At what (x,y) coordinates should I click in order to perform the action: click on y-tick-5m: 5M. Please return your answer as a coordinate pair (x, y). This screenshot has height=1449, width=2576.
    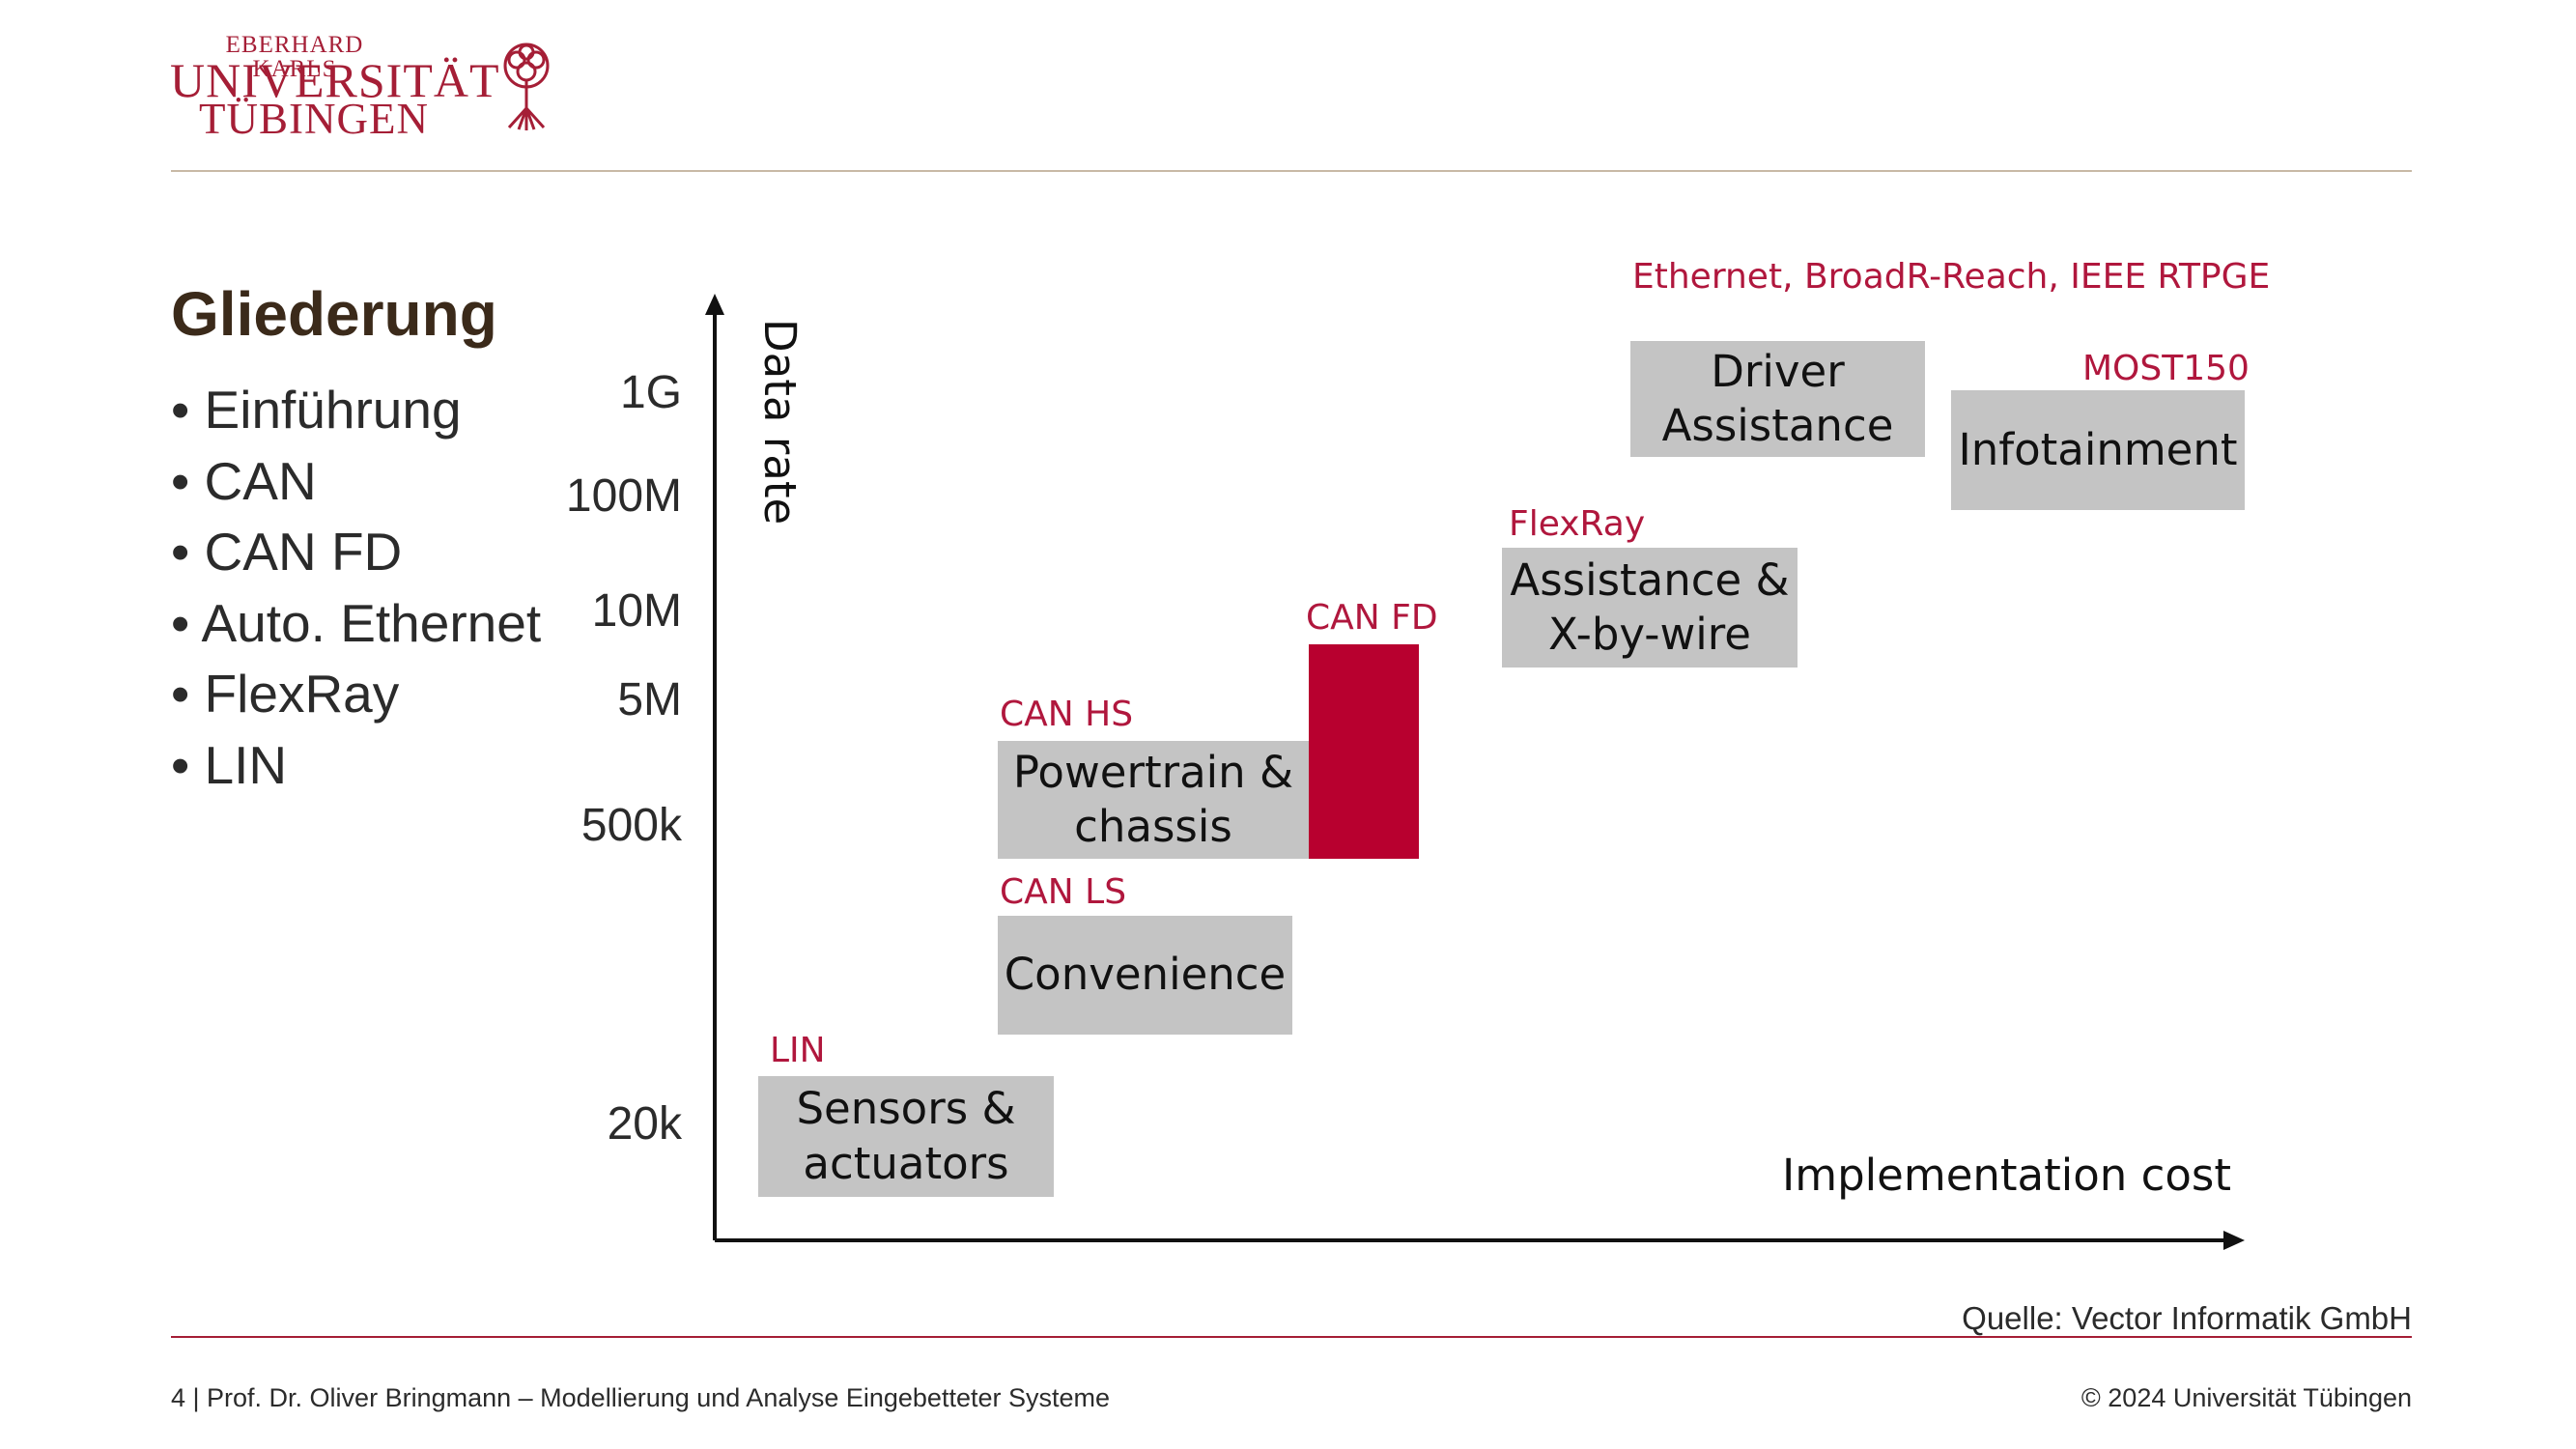
    Looking at the image, I should click on (649, 699).